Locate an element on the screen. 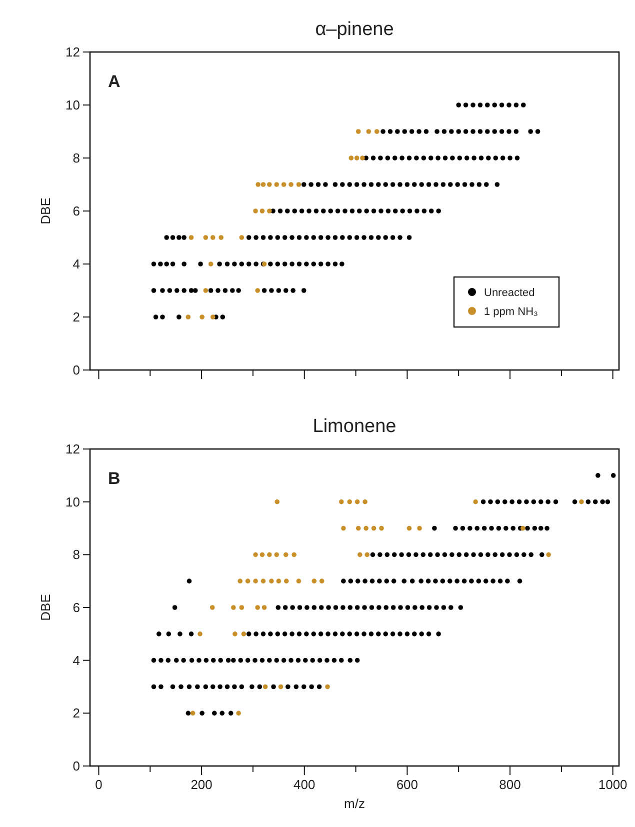 This screenshot has width=635, height=827. x-tick-label: 0 is located at coordinates (98, 784).